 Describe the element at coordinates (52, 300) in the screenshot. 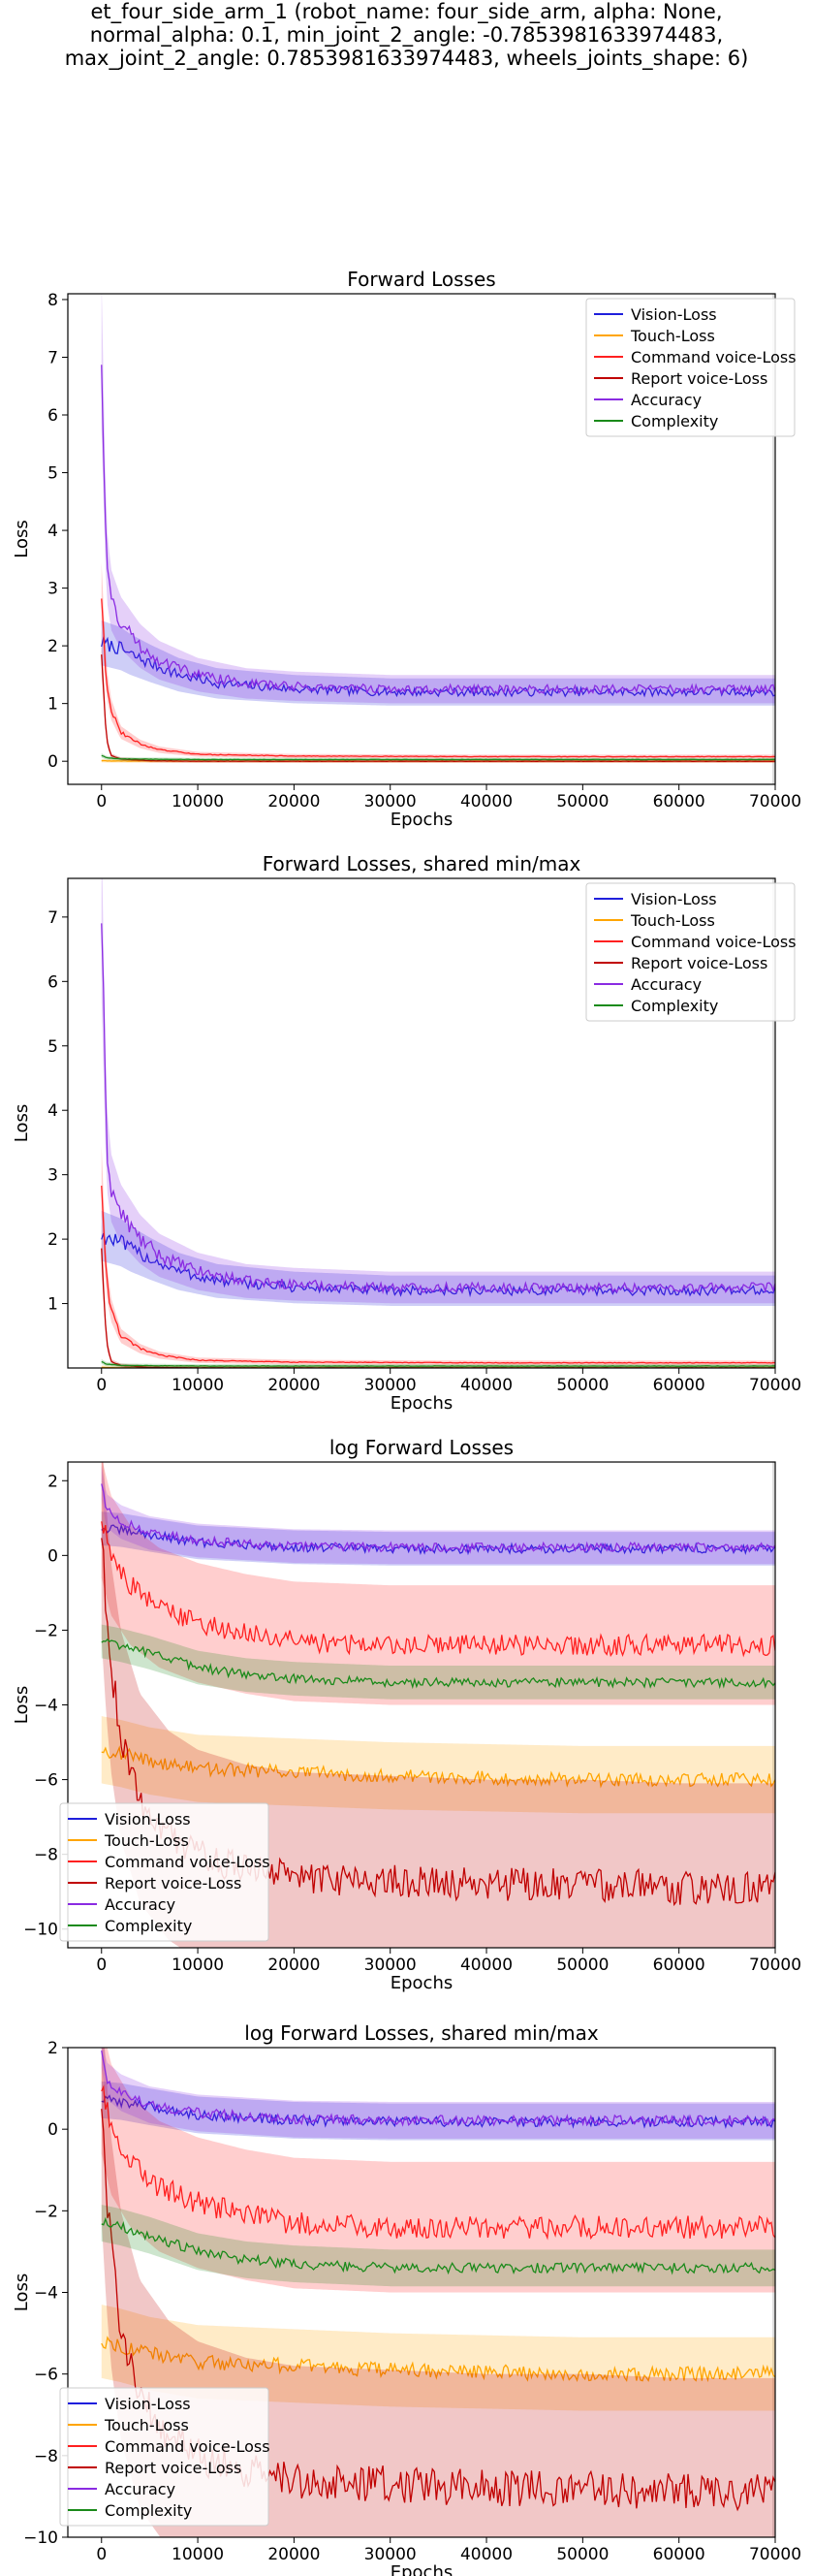

I see `y-tick-label: 8` at that location.